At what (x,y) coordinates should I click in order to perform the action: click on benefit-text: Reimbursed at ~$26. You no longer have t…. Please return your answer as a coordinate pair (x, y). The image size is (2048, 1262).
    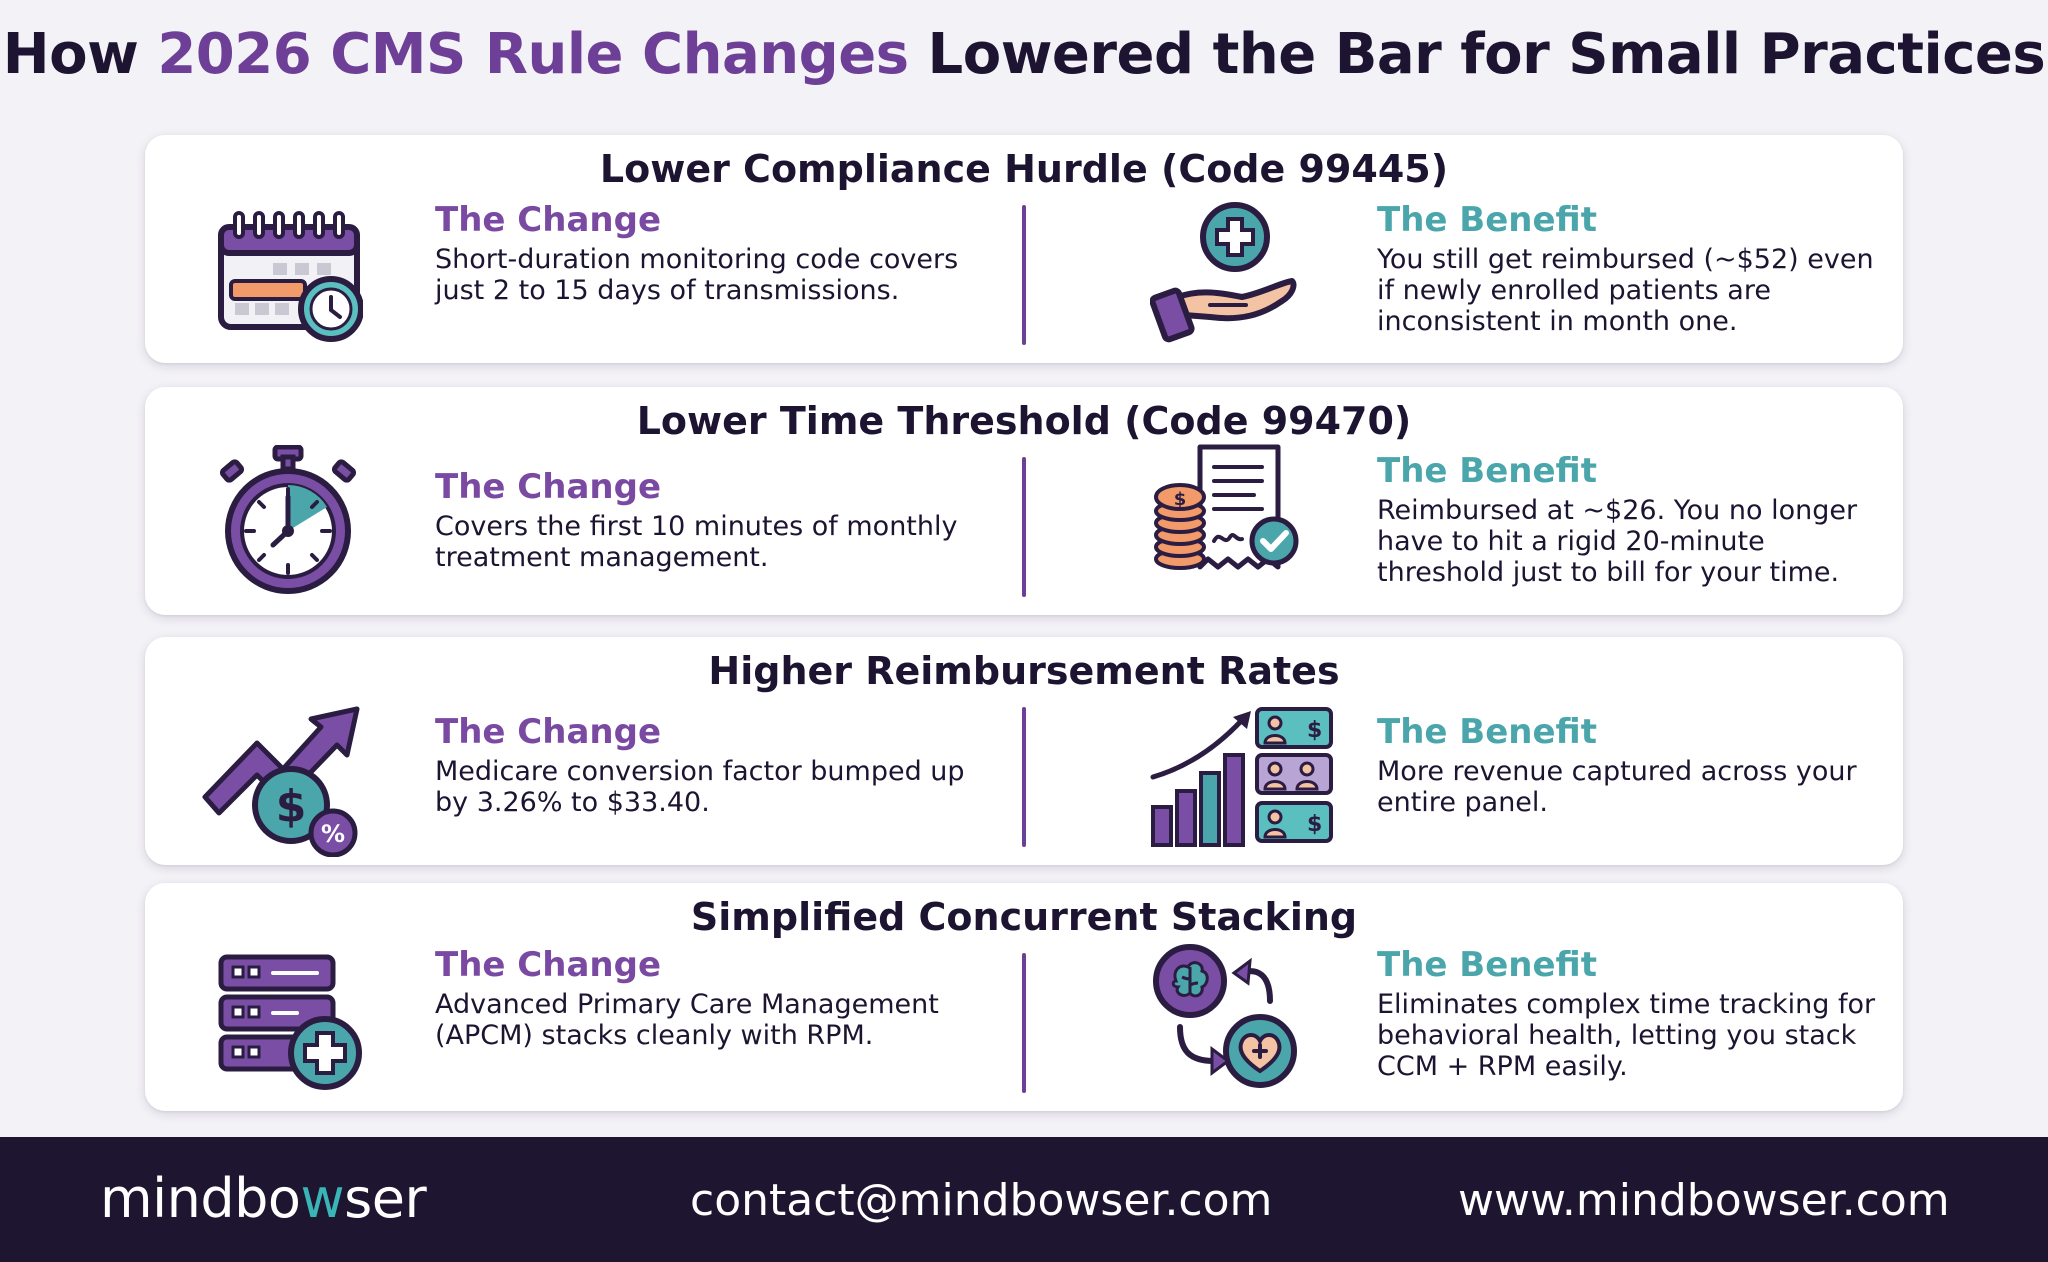
    Looking at the image, I should click on (1617, 541).